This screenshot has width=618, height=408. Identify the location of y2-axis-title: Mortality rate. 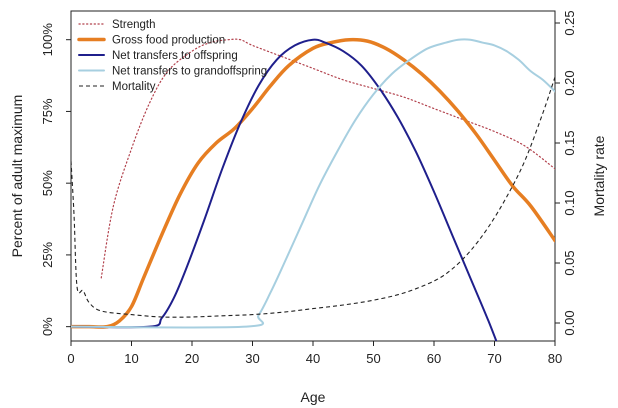
(599, 175).